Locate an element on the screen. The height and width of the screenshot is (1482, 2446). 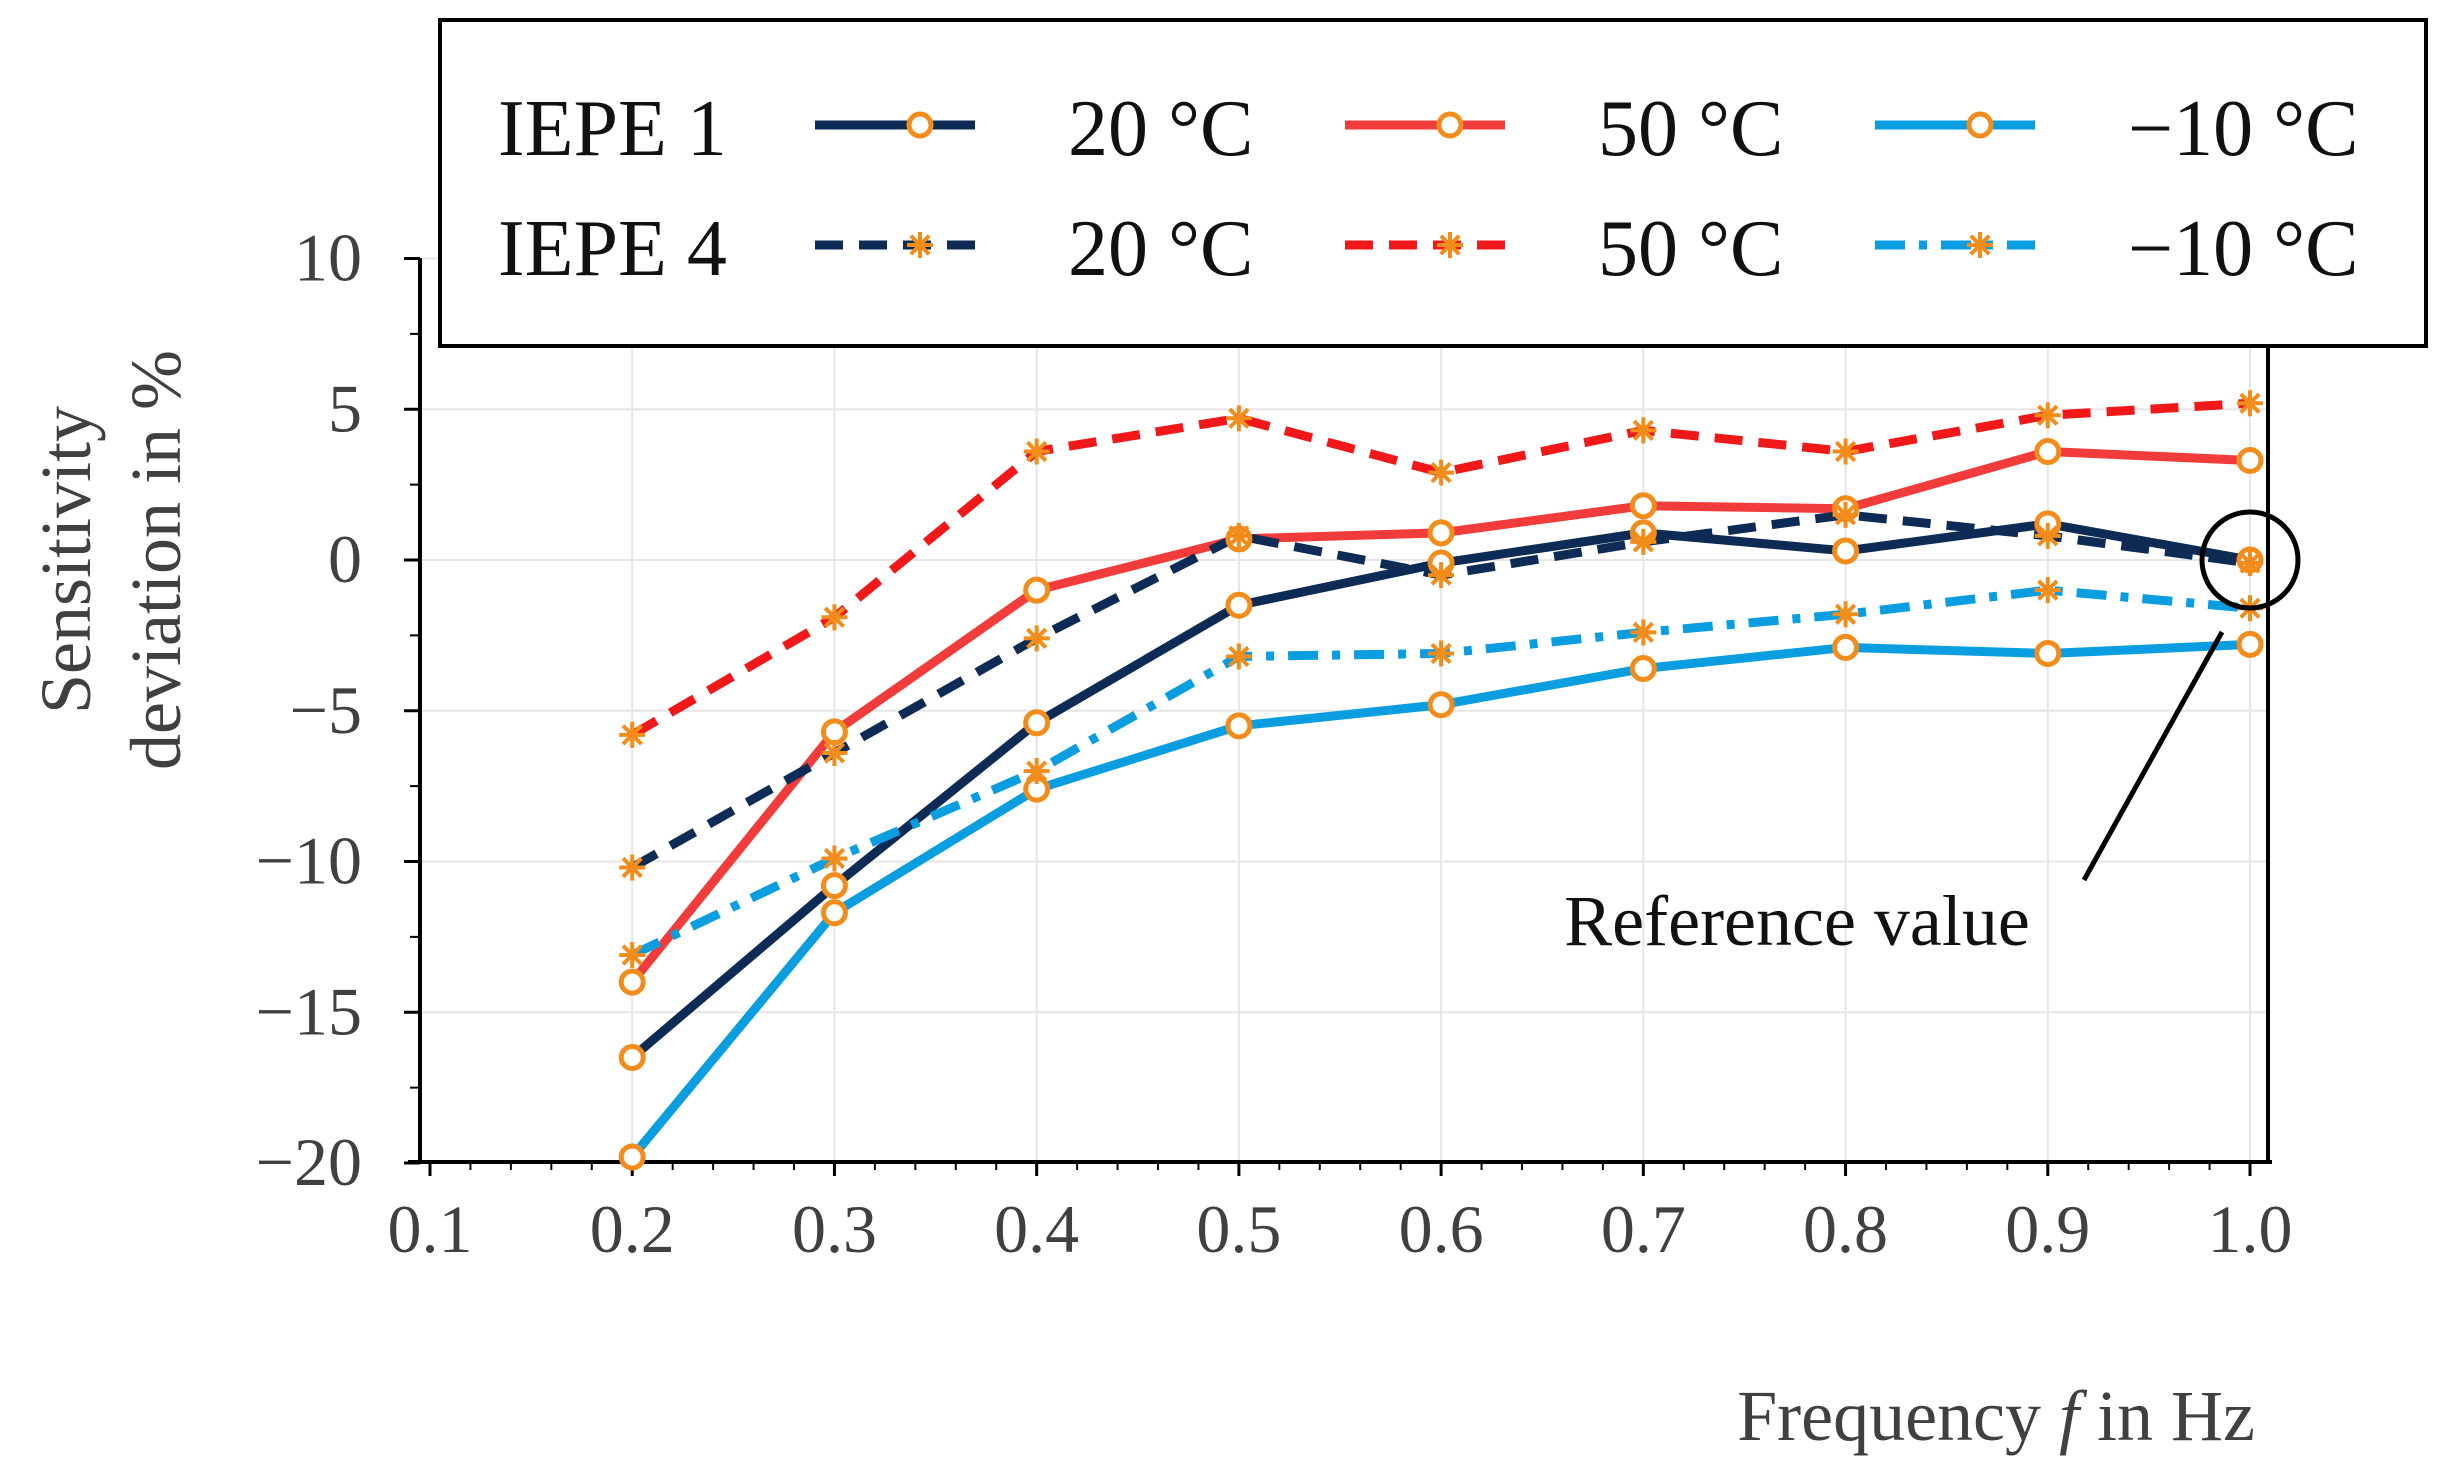
x-axis-title: Frequency f in Hz is located at coordinates (1996, 1416).